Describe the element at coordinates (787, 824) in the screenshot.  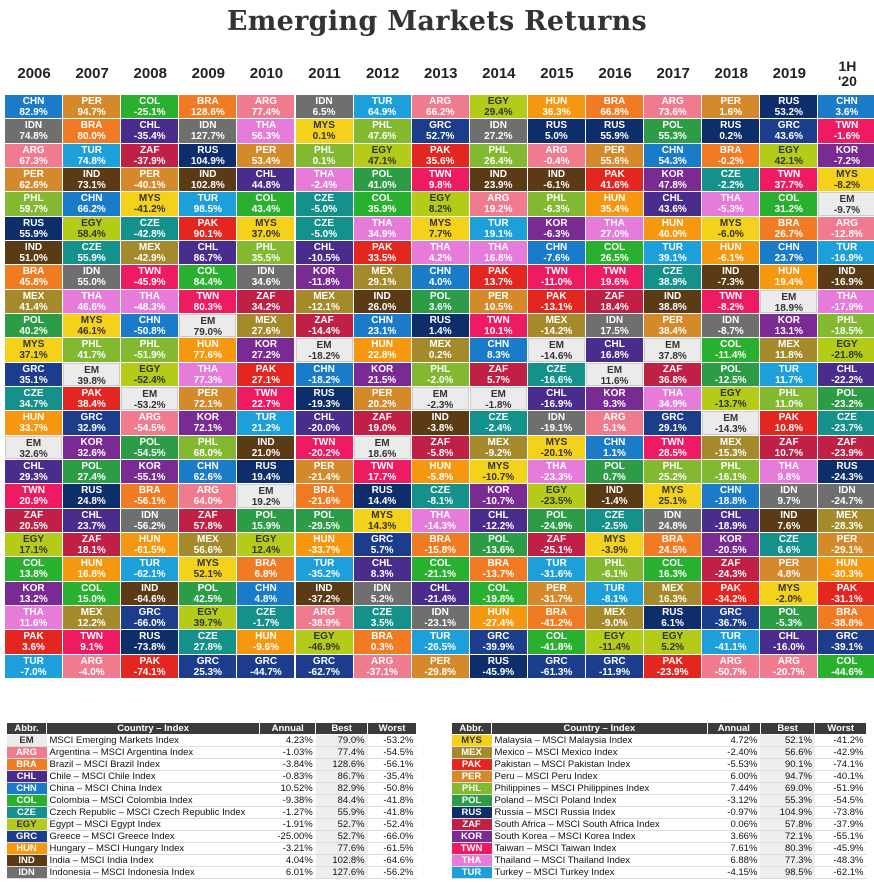
I see `legend-best: 57.8%` at that location.